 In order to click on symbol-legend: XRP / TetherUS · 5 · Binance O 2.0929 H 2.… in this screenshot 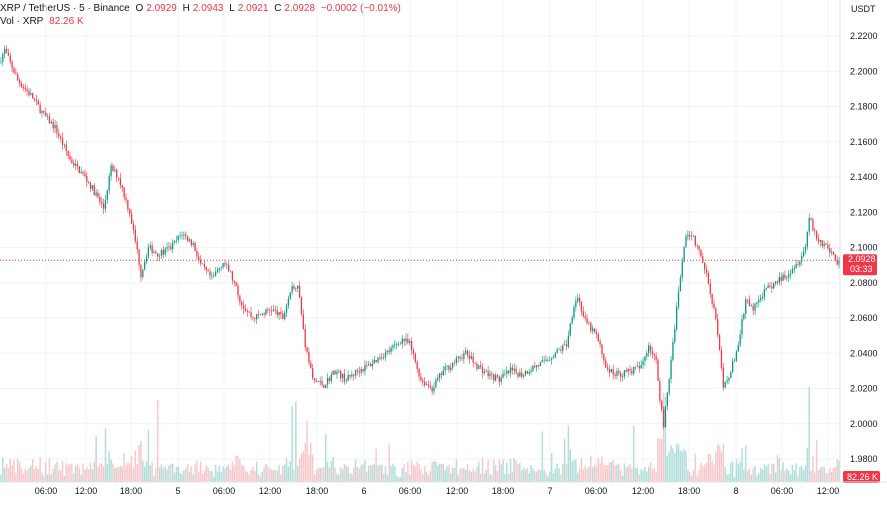, I will do `click(202, 8)`.